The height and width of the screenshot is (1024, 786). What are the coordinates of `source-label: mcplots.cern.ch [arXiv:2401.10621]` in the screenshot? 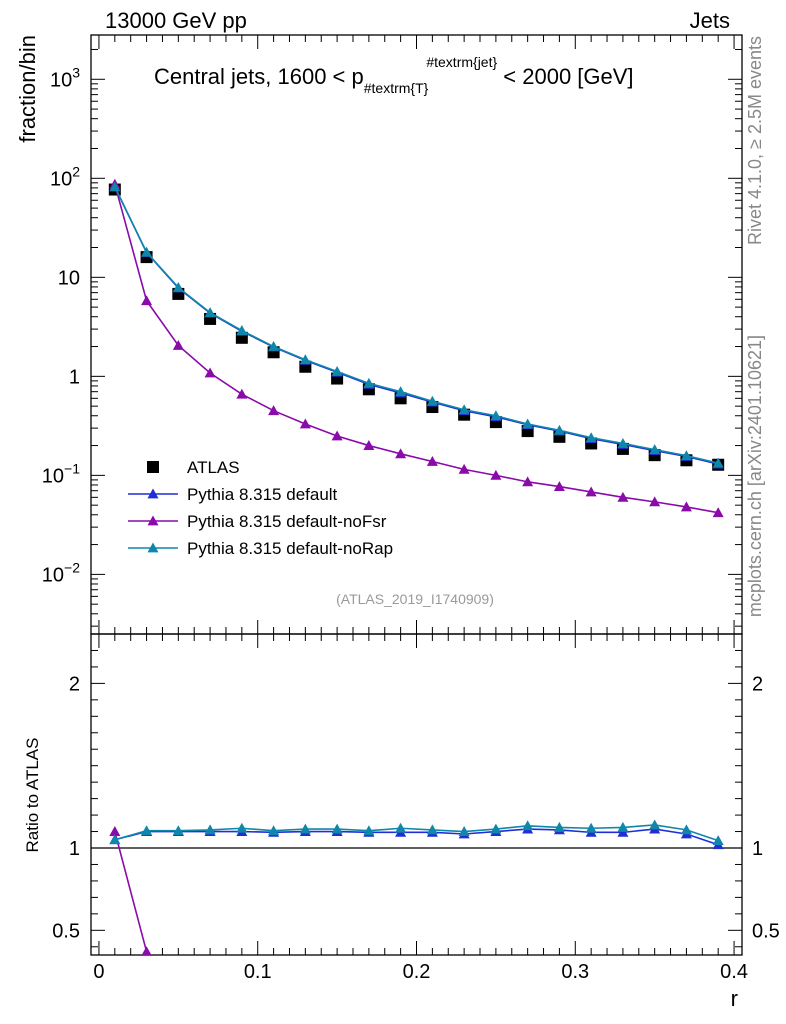 It's located at (755, 476).